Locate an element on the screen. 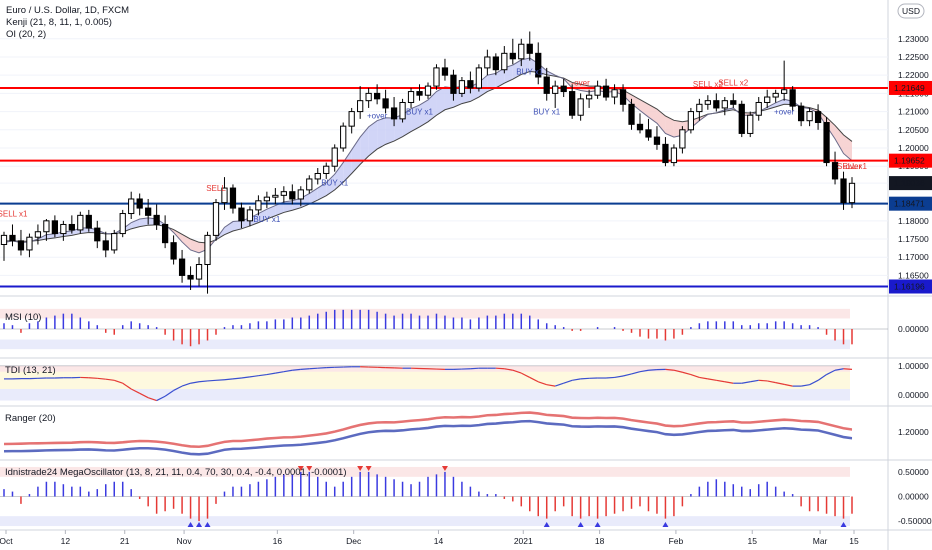 The width and height of the screenshot is (932, 550). indicator-kenji-label: Kenji (21, 8, 11, 1, 0.005) is located at coordinates (59, 22).